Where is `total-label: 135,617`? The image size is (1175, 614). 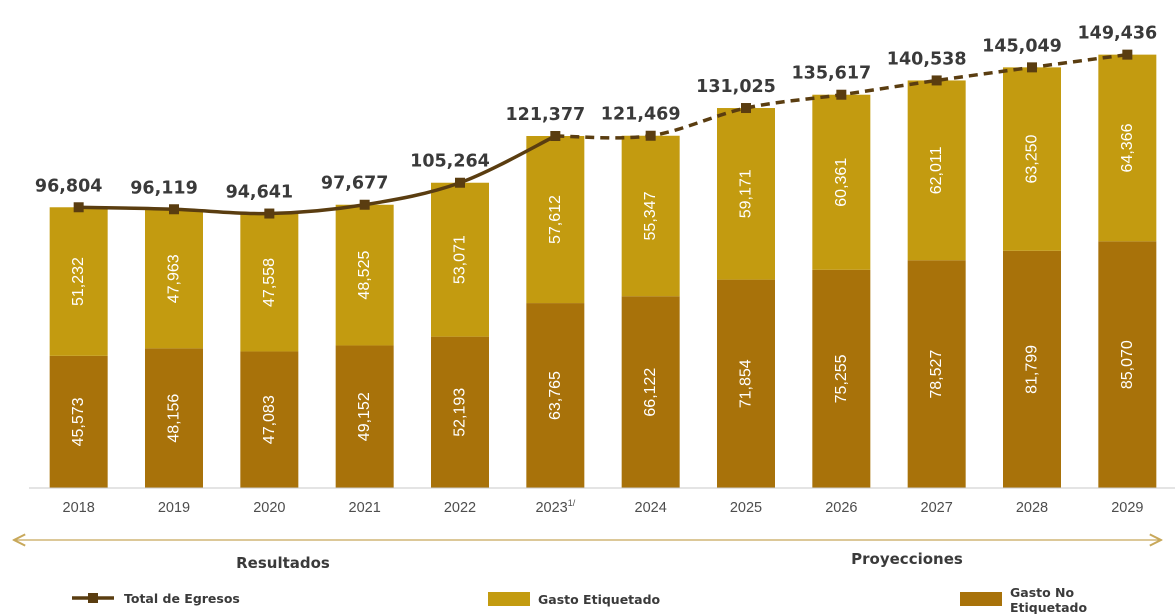 total-label: 135,617 is located at coordinates (831, 74).